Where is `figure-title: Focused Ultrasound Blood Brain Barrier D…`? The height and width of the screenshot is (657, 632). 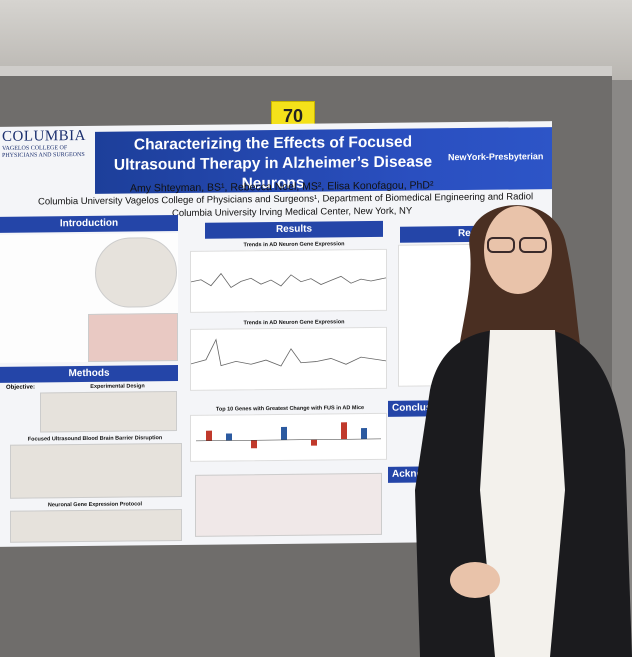
figure-title: Focused Ultrasound Blood Brain Barrier D… is located at coordinates (95, 439).